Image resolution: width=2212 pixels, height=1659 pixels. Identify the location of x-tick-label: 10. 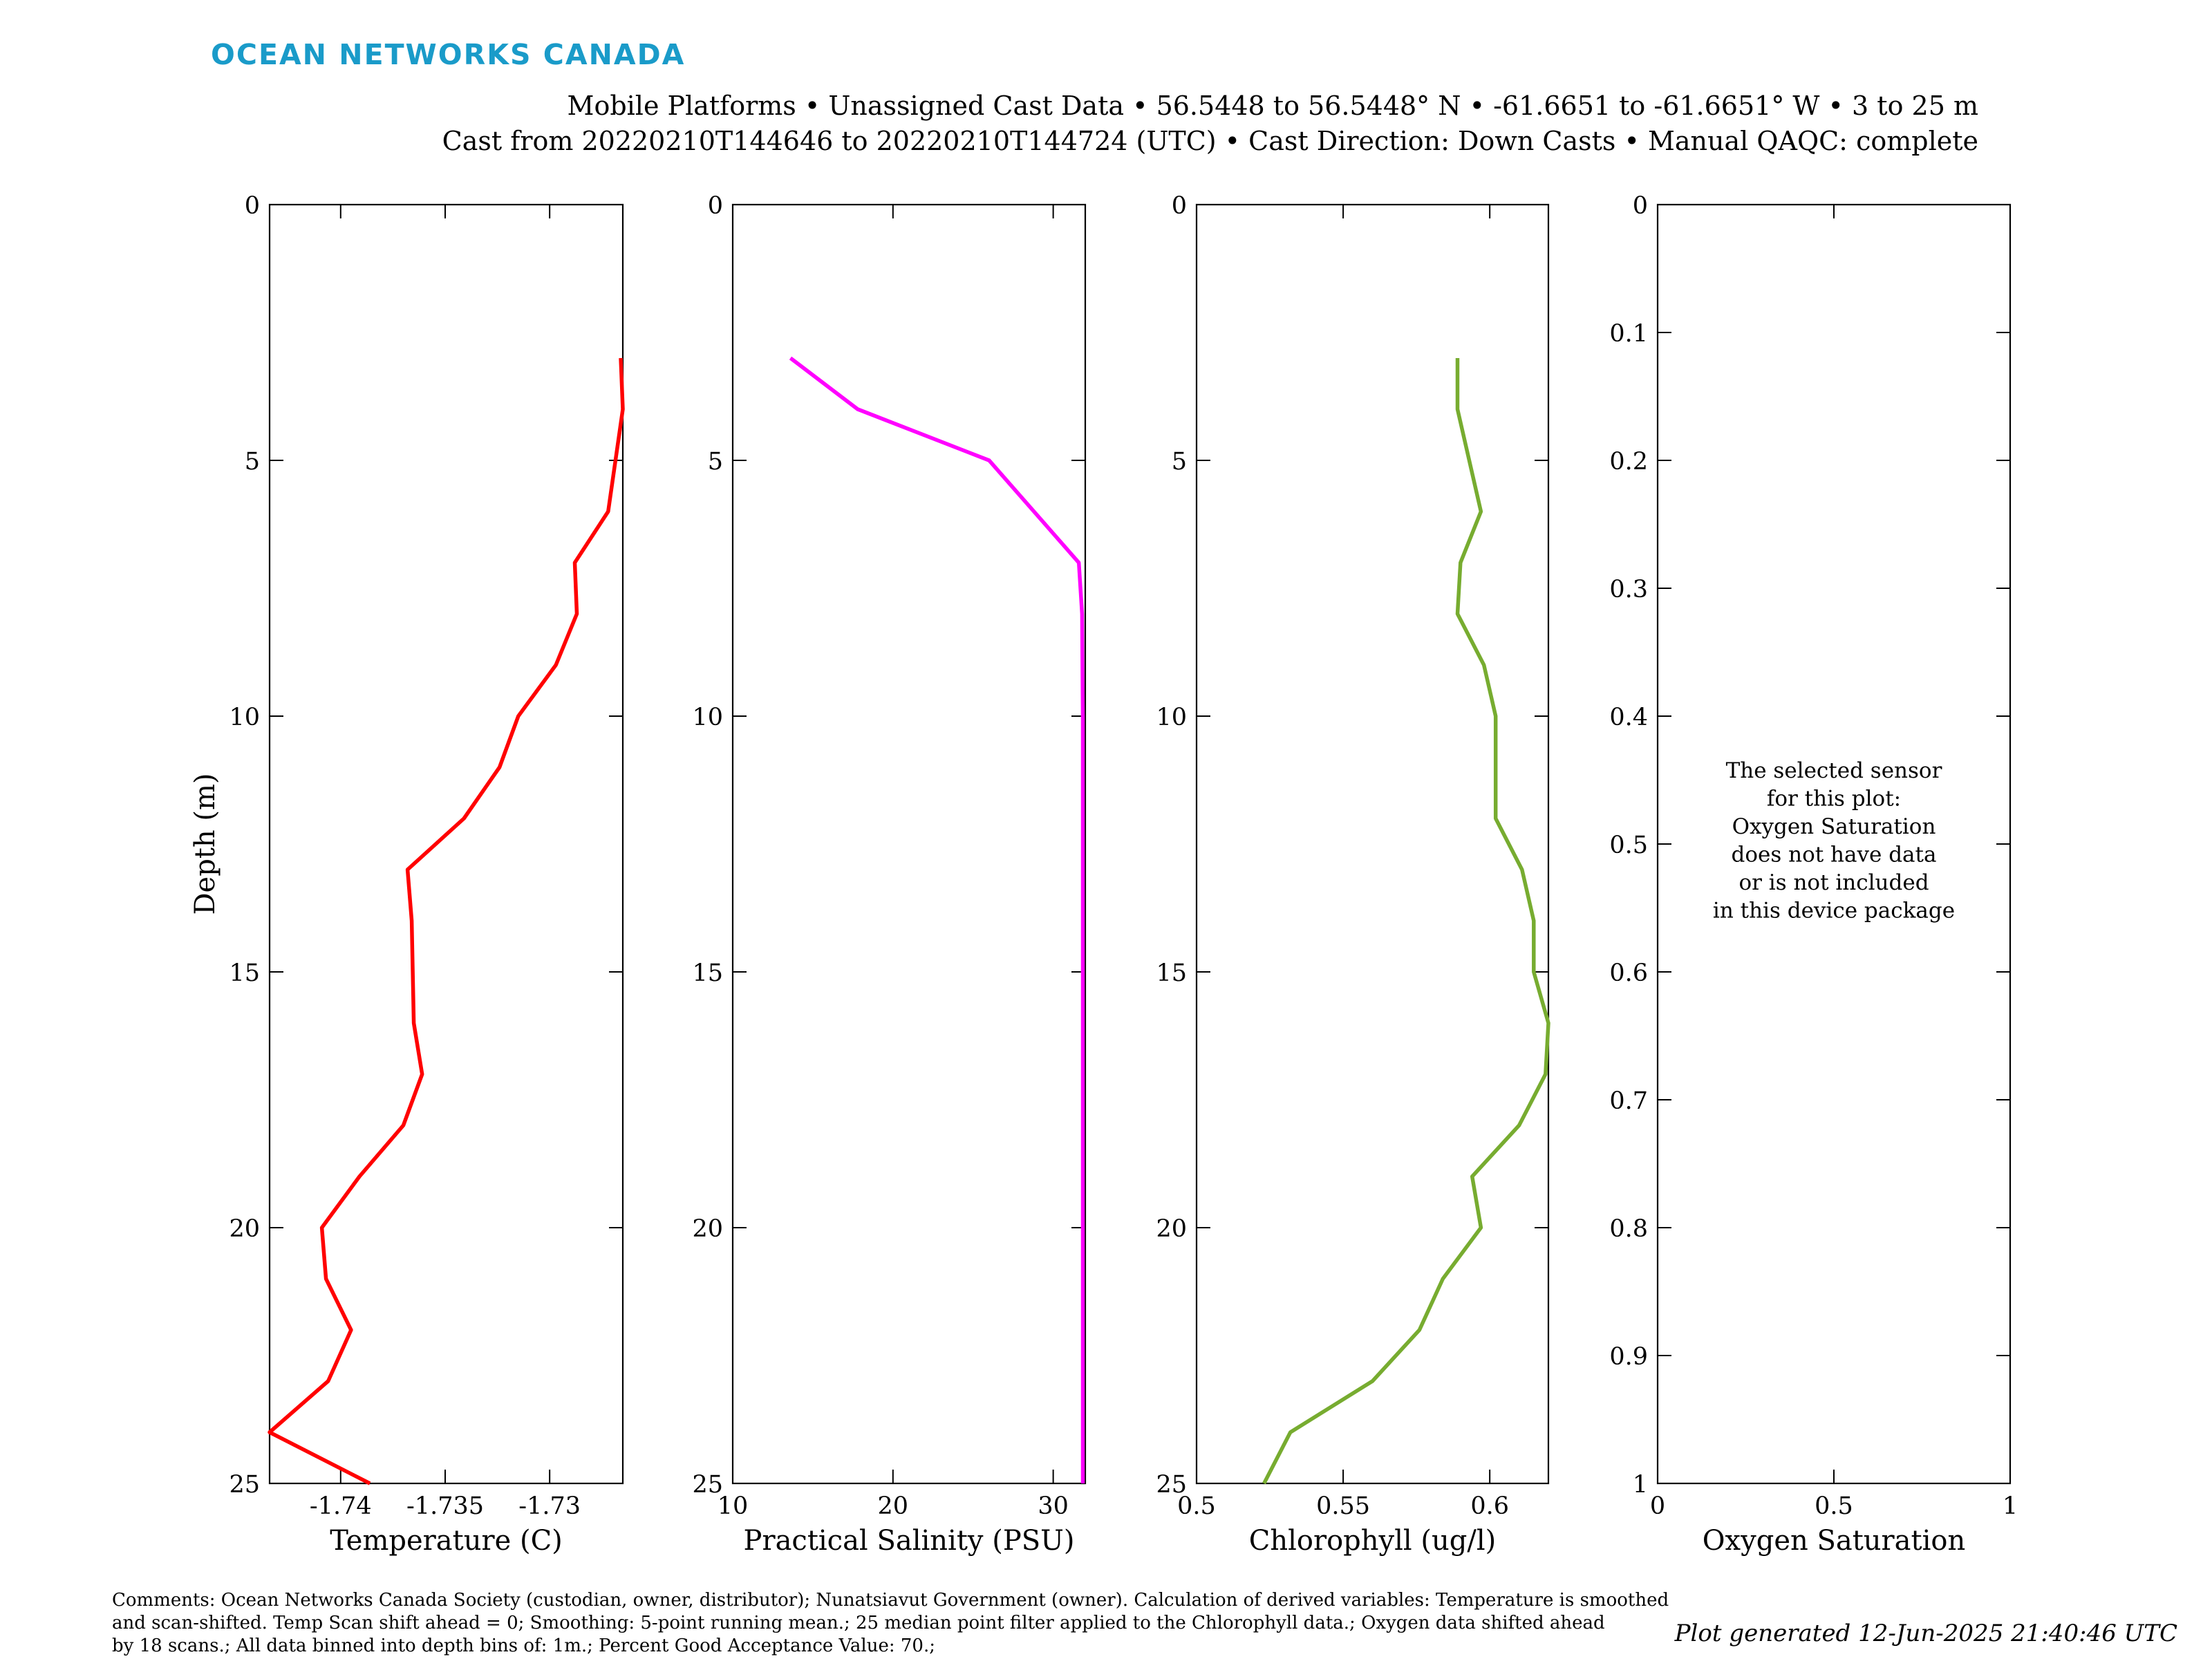
(733, 1506).